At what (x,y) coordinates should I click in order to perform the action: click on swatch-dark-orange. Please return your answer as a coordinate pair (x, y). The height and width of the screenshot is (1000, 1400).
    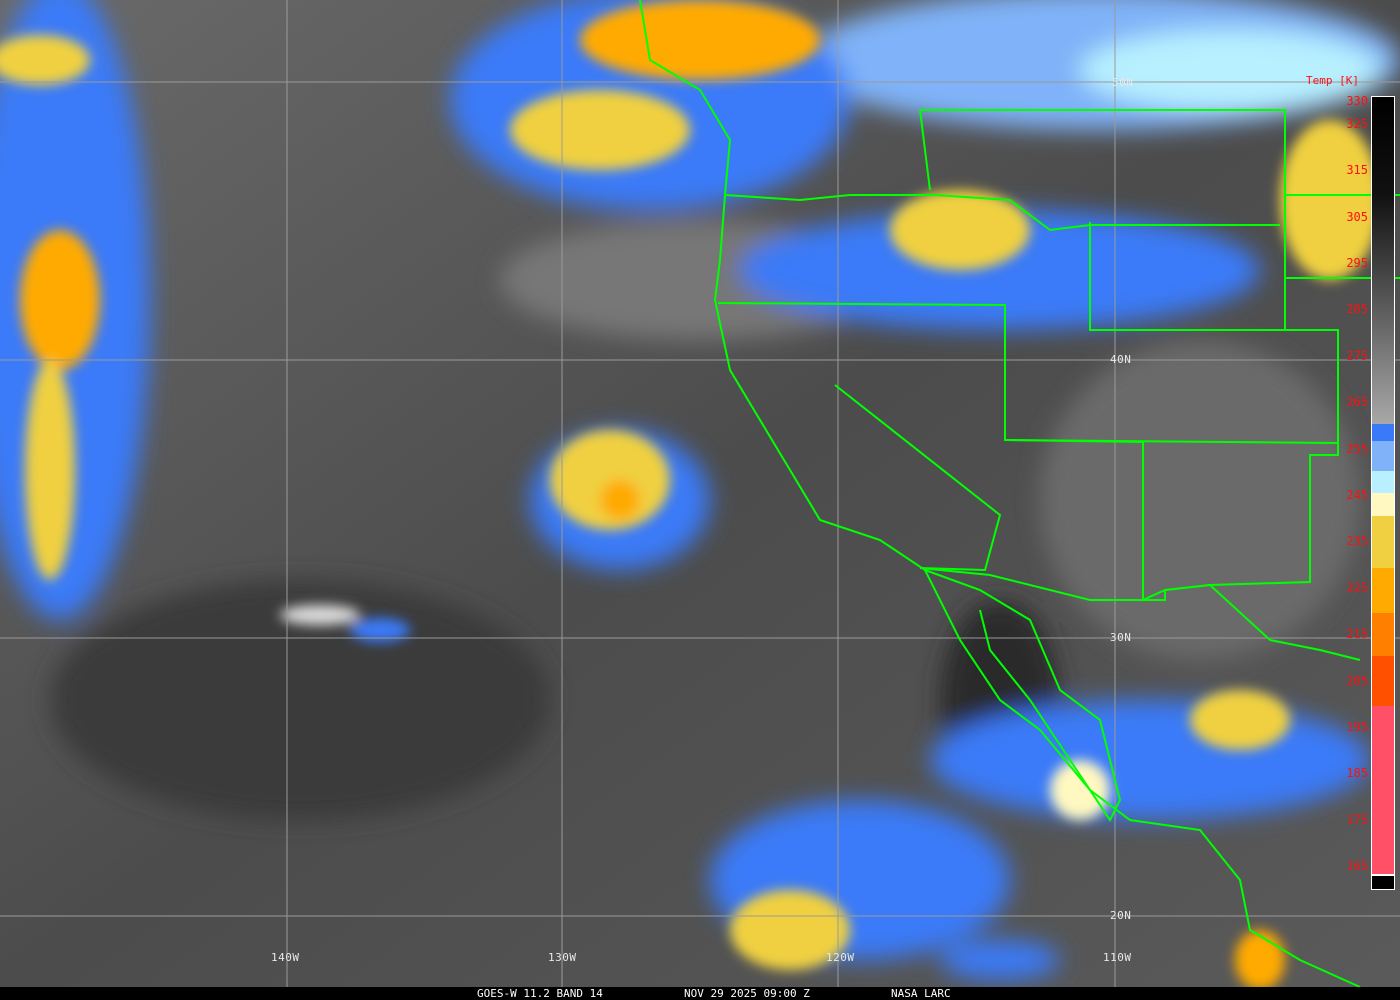
    Looking at the image, I should click on (1383, 634).